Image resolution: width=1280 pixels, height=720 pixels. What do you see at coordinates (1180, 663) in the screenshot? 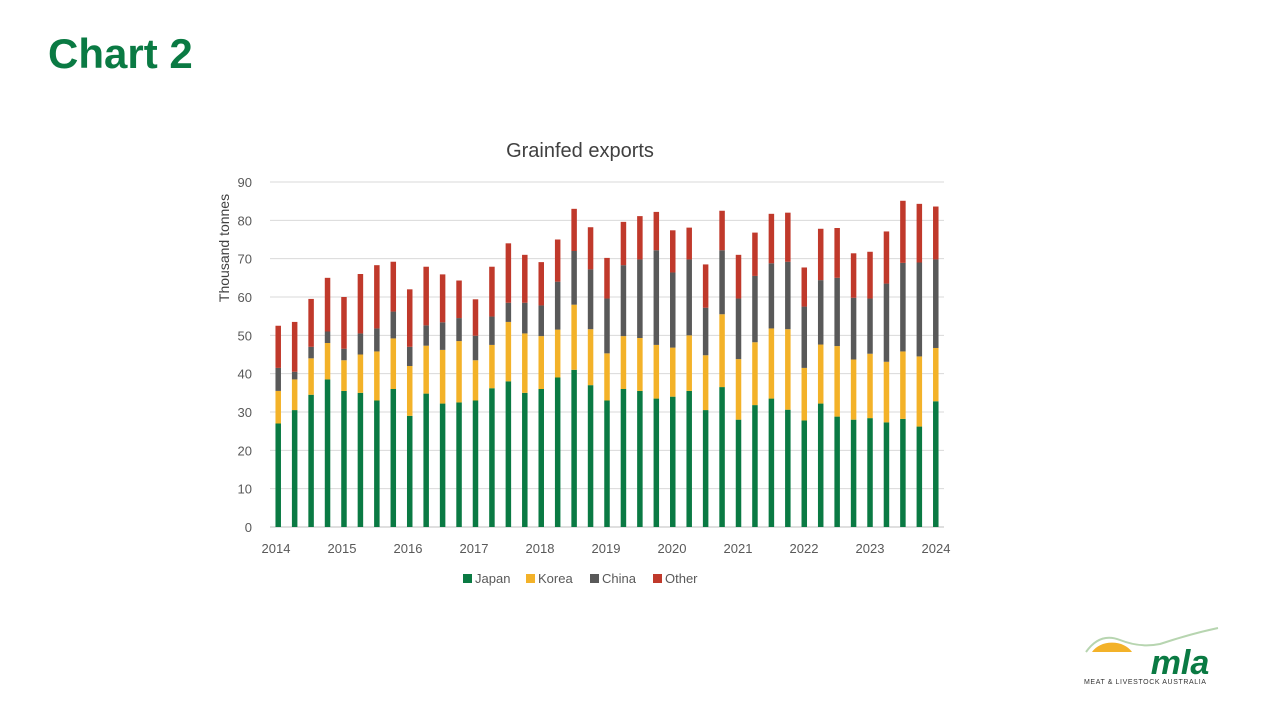
I see `logo-text: mla` at bounding box center [1180, 663].